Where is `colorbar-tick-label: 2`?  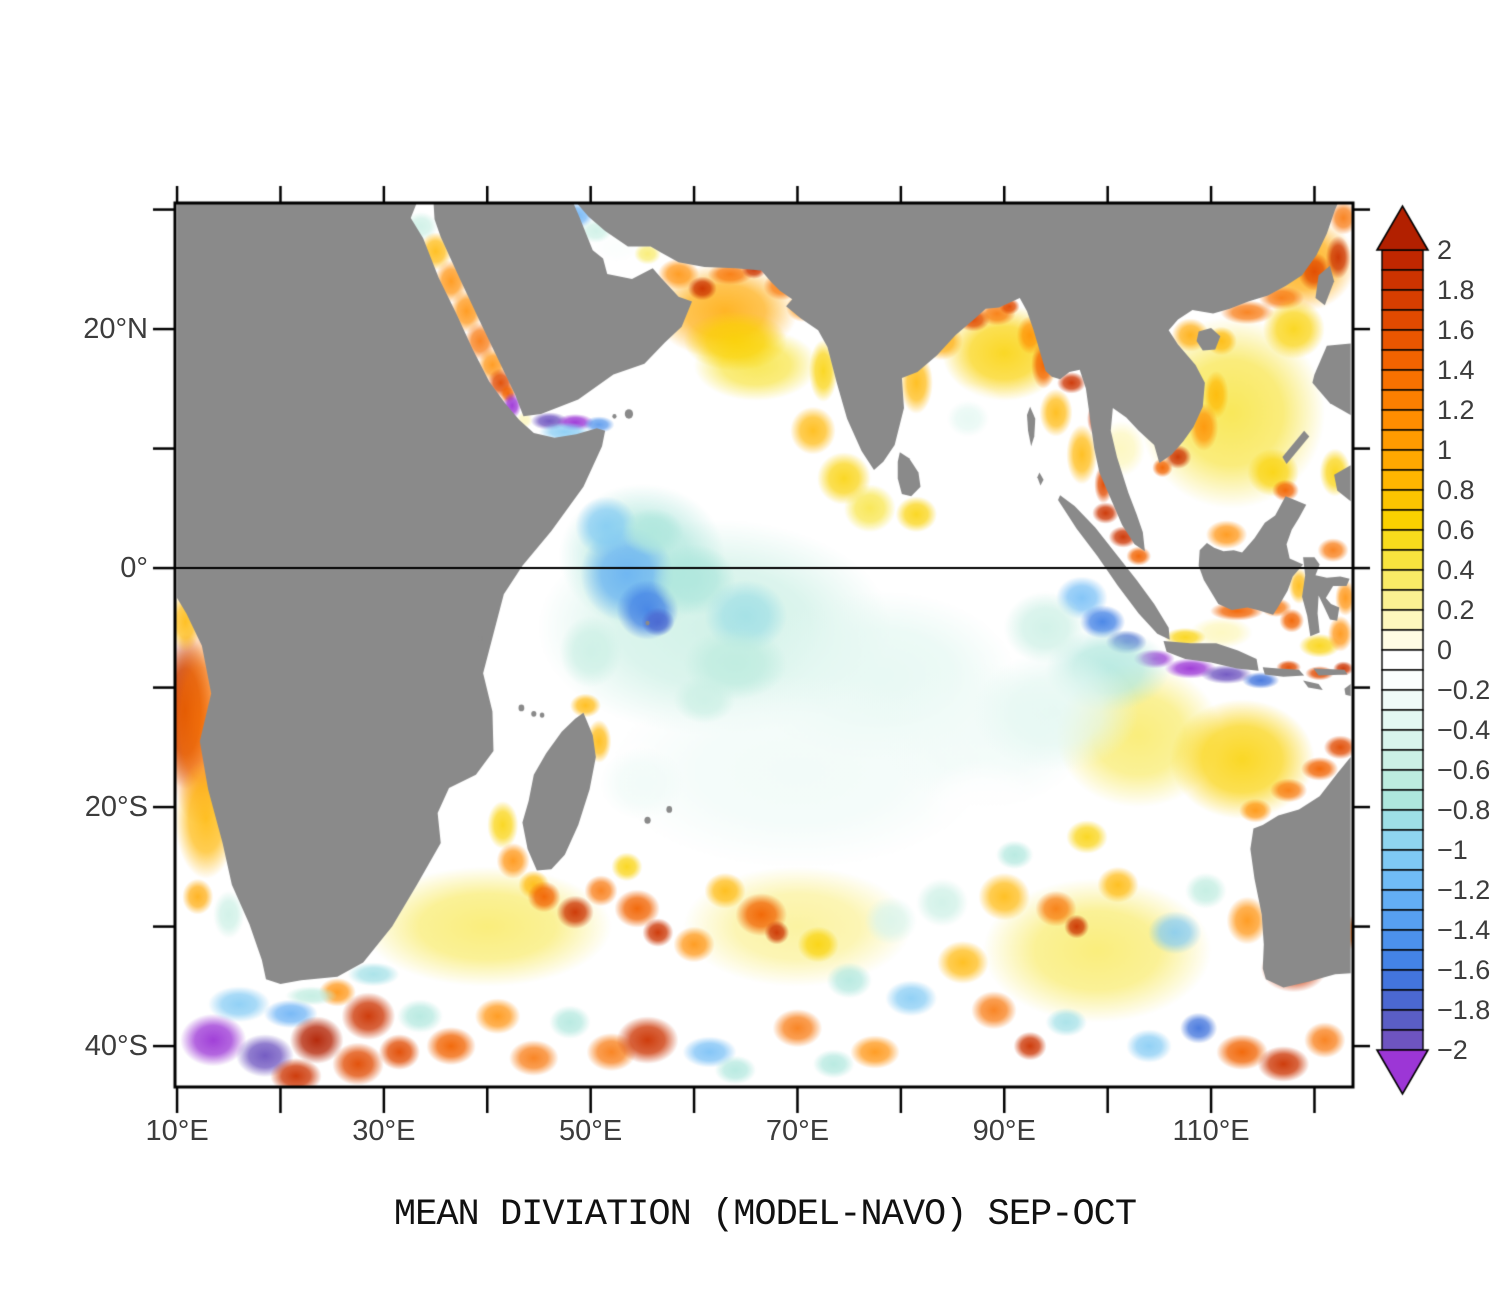
colorbar-tick-label: 2 is located at coordinates (1445, 250).